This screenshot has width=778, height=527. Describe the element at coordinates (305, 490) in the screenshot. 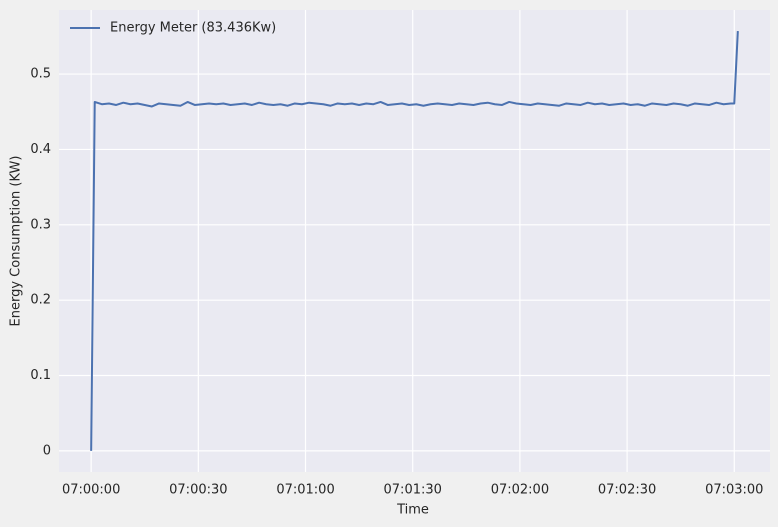

I see `x-tick-label: 07:01:00` at that location.